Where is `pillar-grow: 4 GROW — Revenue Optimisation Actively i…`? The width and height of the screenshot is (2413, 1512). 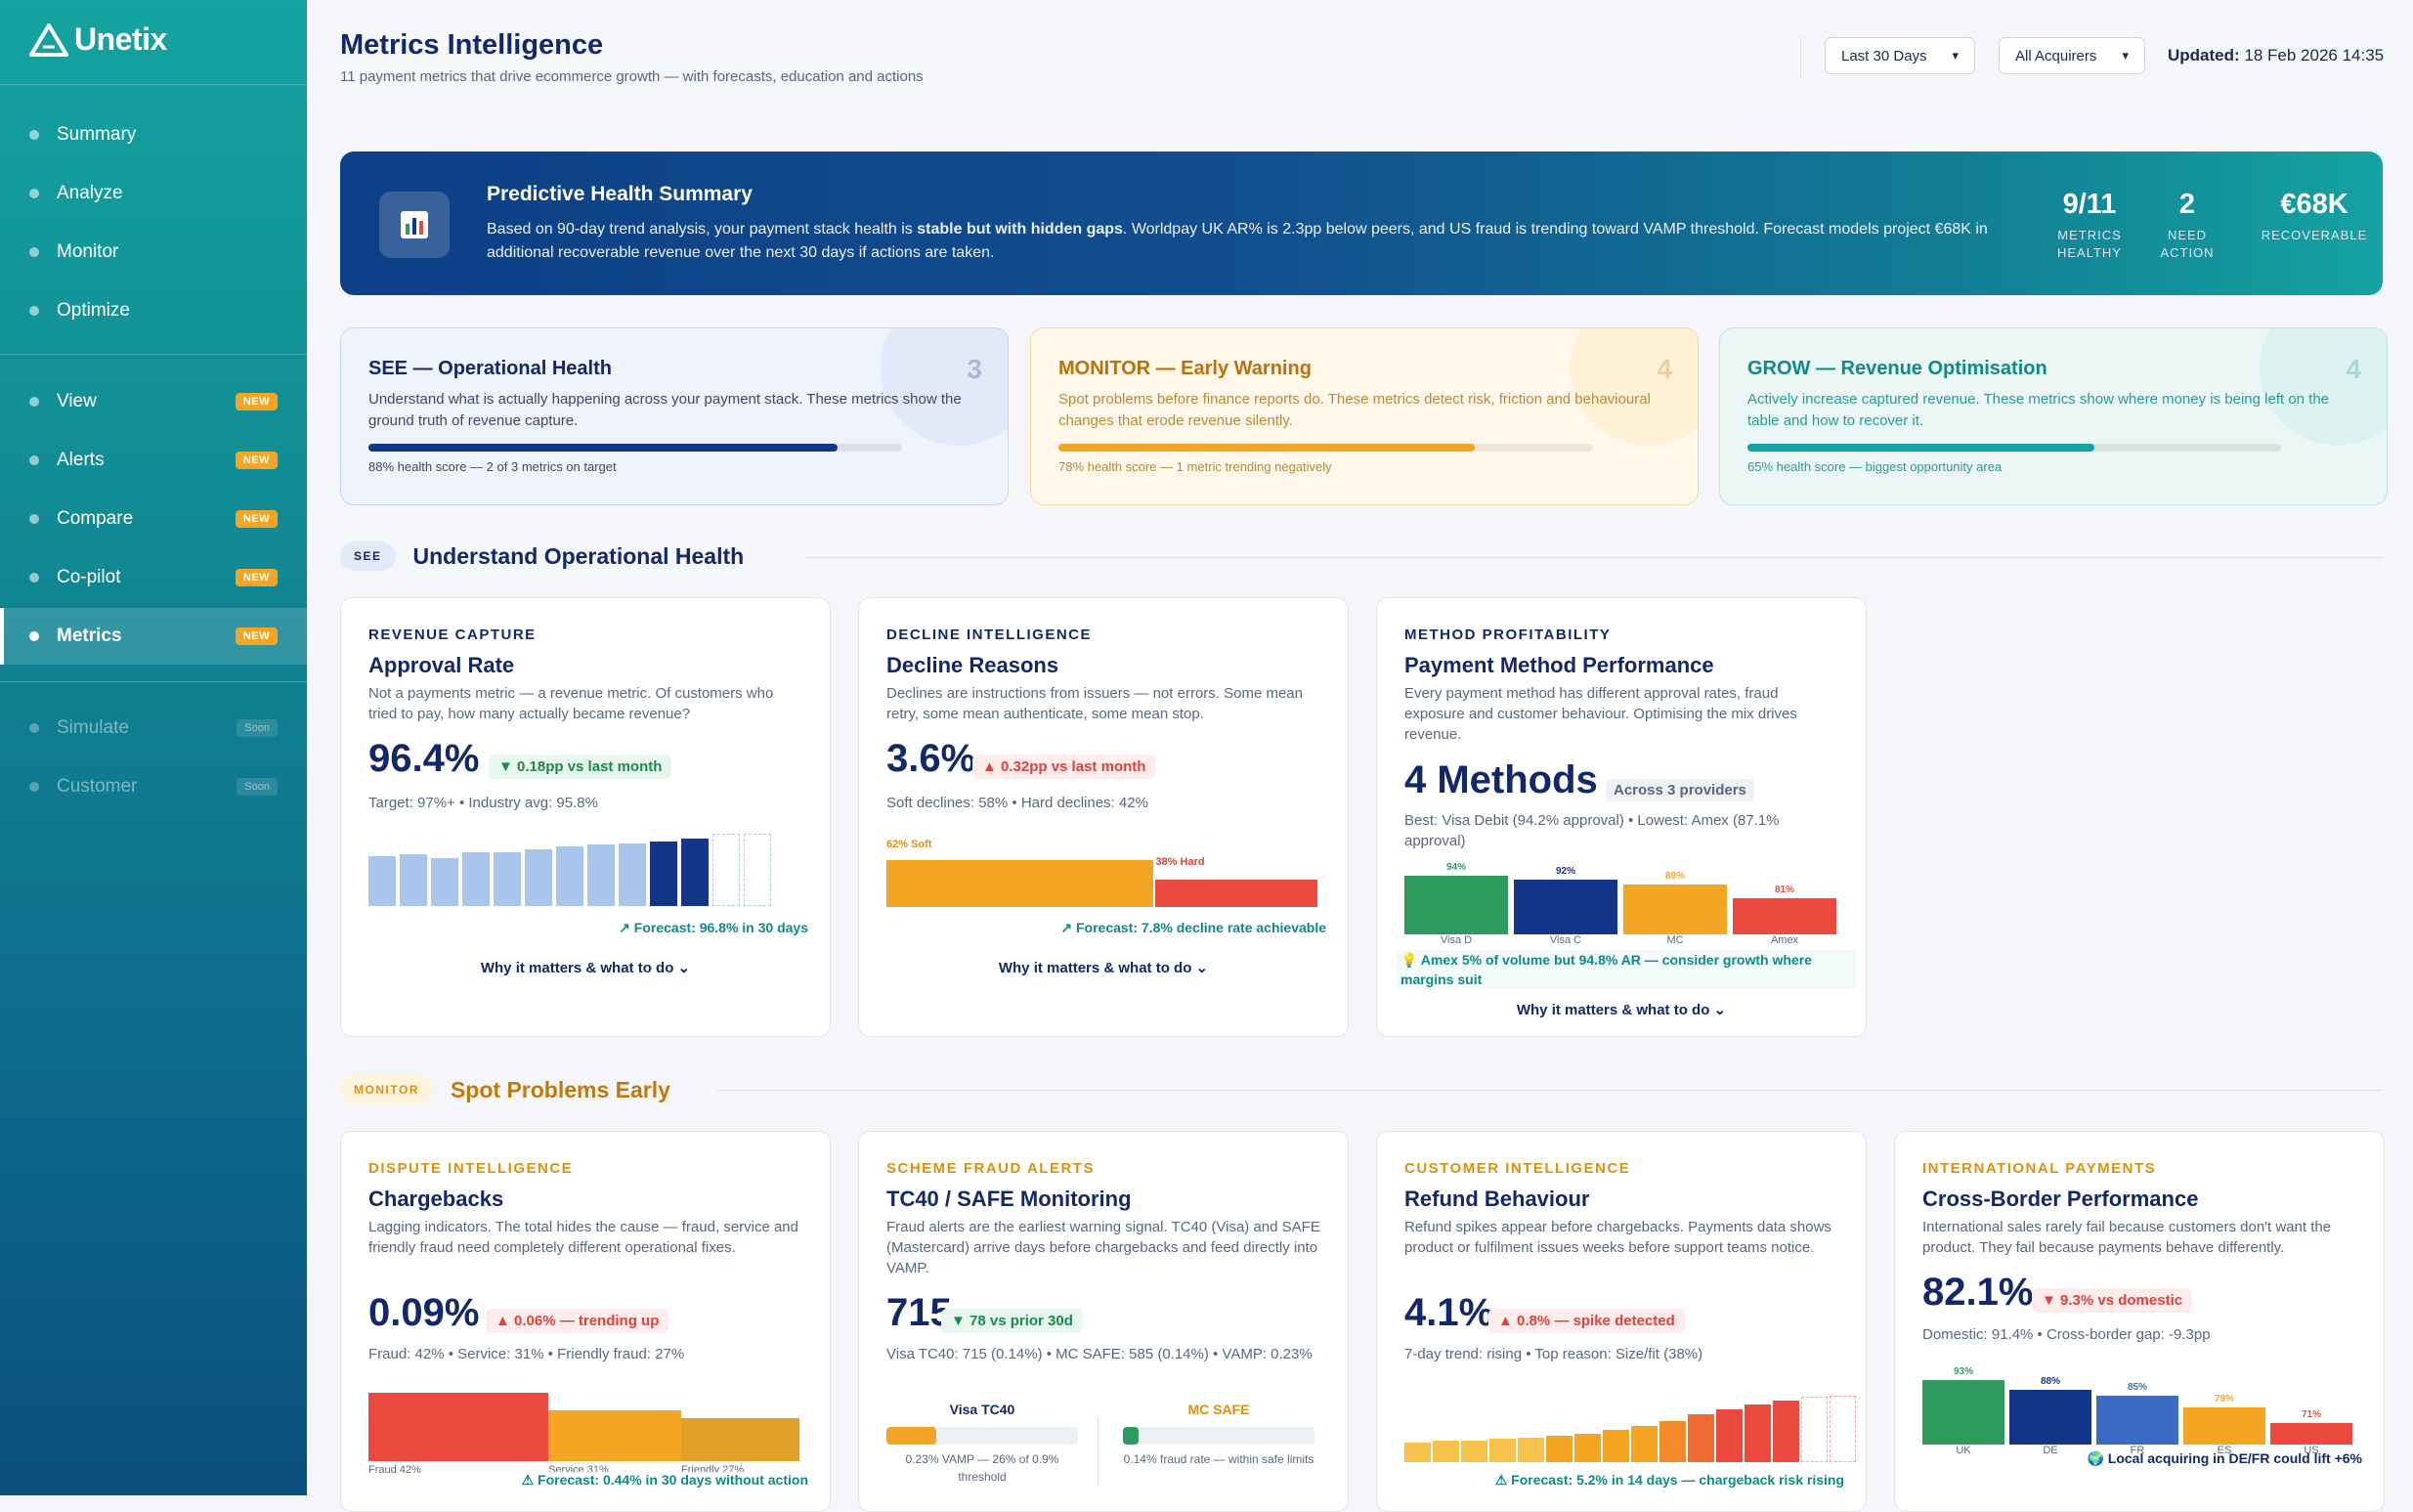
pillar-grow: 4 GROW — Revenue Optimisation Actively i… is located at coordinates (2053, 416).